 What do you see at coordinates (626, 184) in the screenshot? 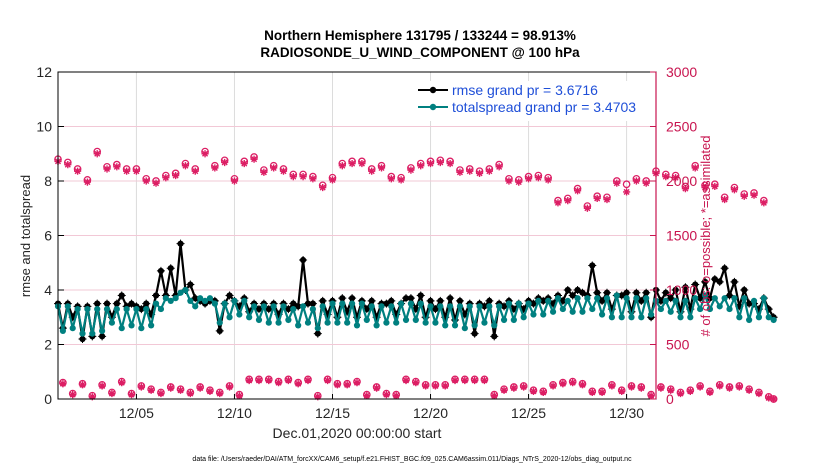
I see `obs_possible-marker` at bounding box center [626, 184].